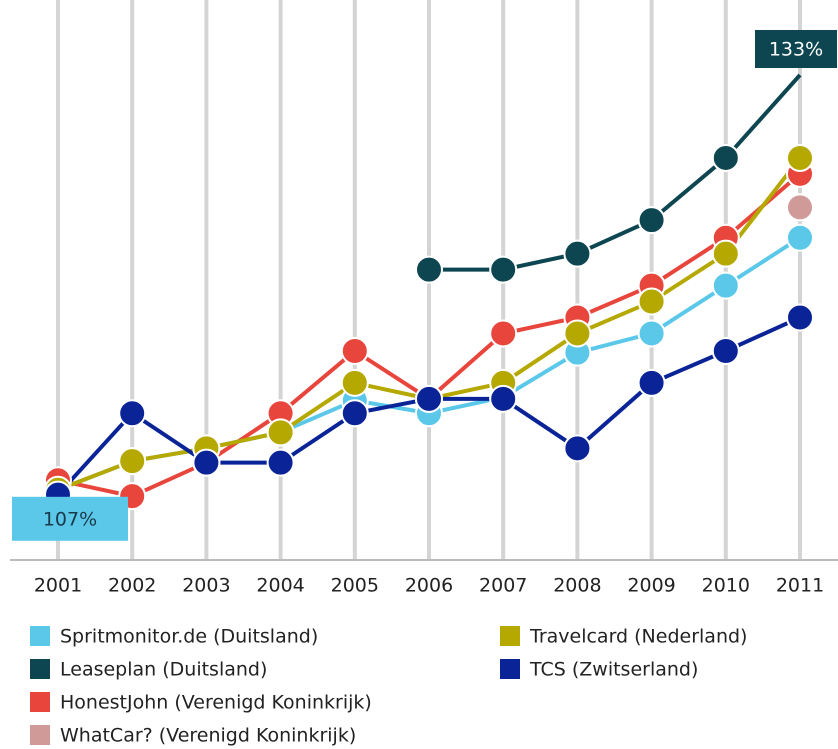  I want to click on legend-label: TCS (Zwitserland), so click(613, 670).